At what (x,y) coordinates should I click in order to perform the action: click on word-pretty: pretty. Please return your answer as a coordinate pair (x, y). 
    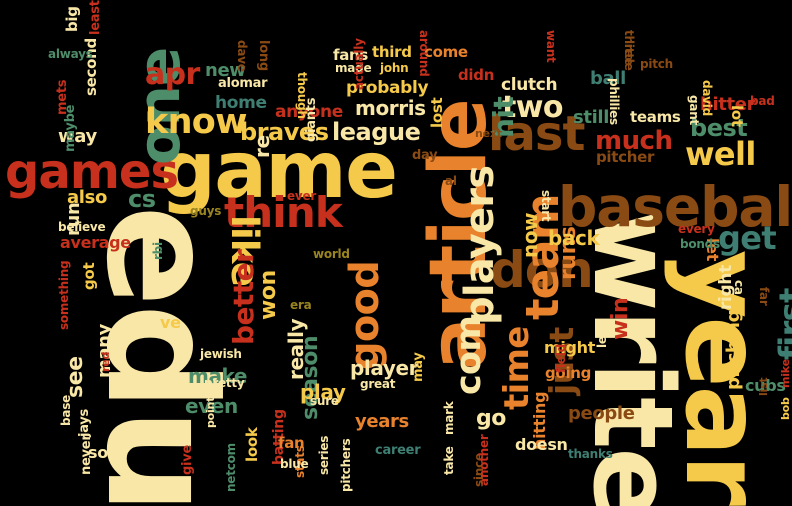
    Looking at the image, I should click on (224, 383).